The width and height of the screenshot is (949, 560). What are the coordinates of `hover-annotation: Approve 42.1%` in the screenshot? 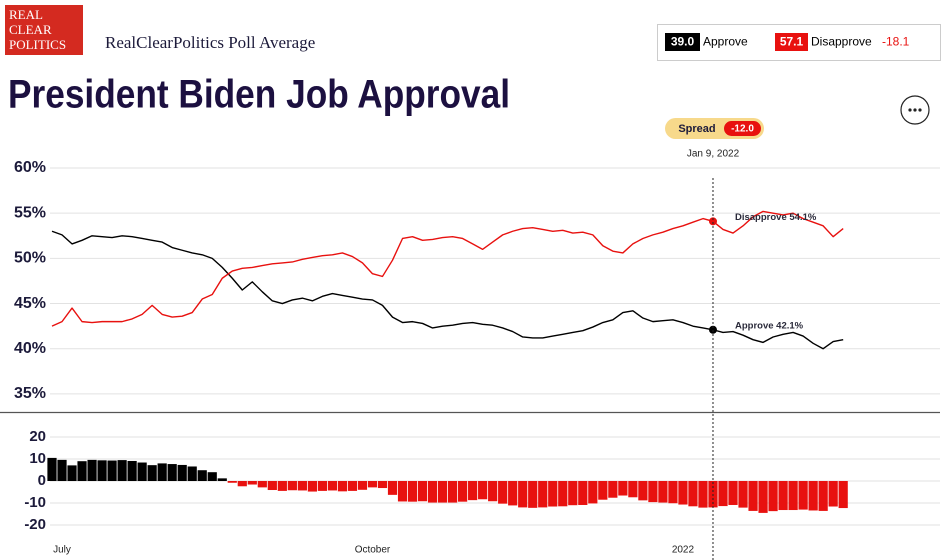 It's located at (769, 325).